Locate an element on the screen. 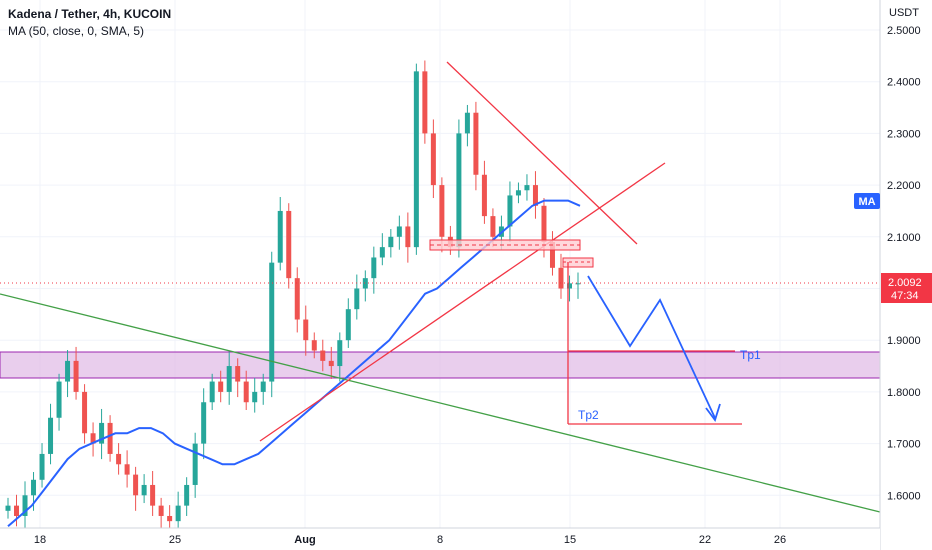  x-tick-label: 26 is located at coordinates (780, 540).